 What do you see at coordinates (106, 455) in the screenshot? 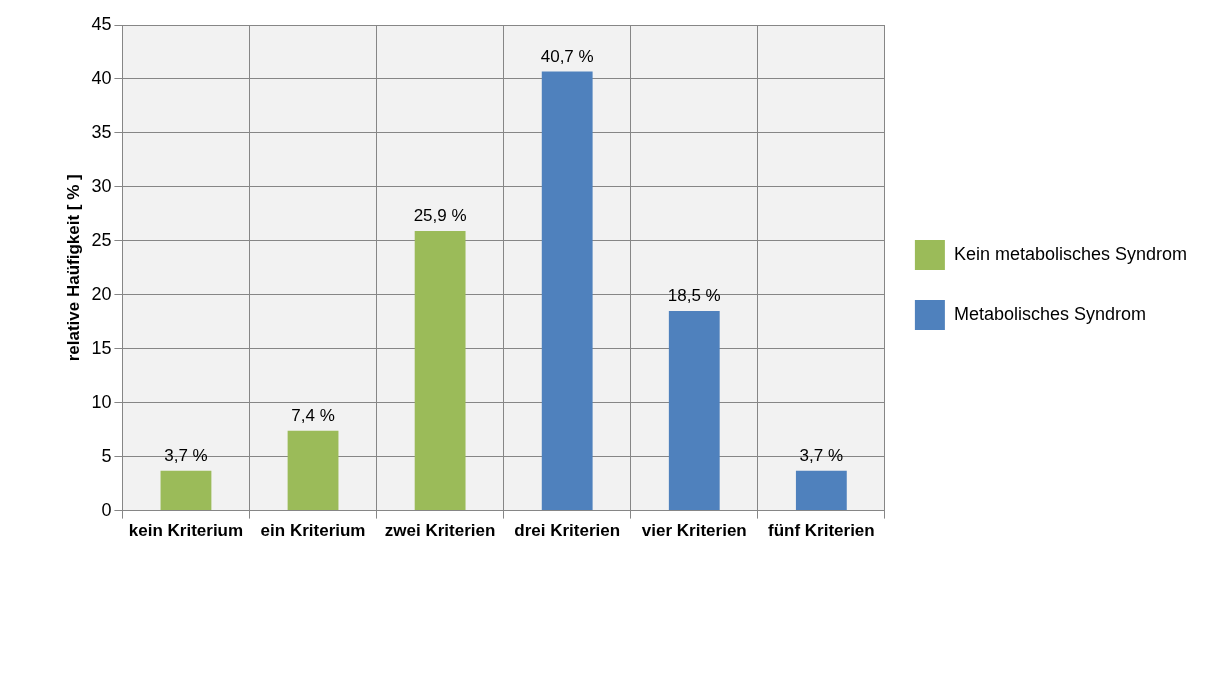
I see `y-tick-label: 5` at bounding box center [106, 455].